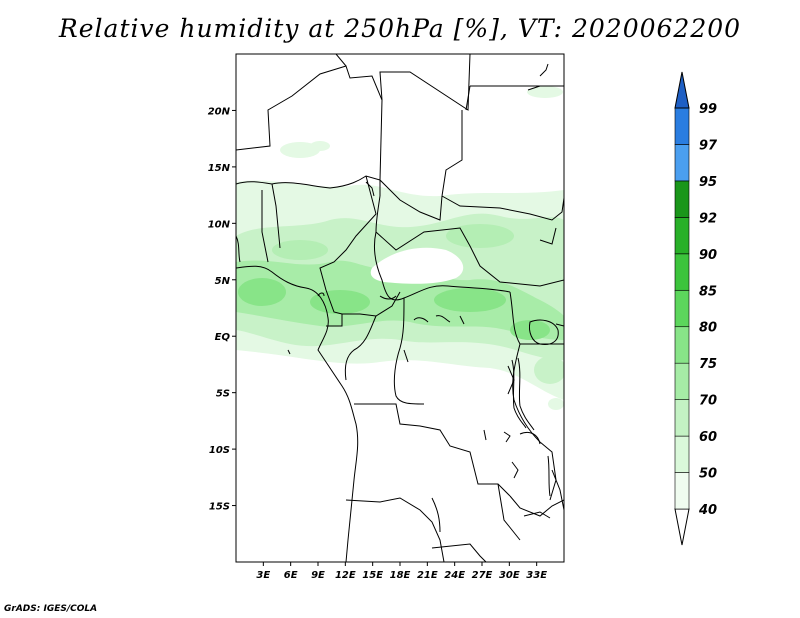 This screenshot has height=618, width=800. Describe the element at coordinates (707, 510) in the screenshot. I see `colorbar-label: 40` at that location.